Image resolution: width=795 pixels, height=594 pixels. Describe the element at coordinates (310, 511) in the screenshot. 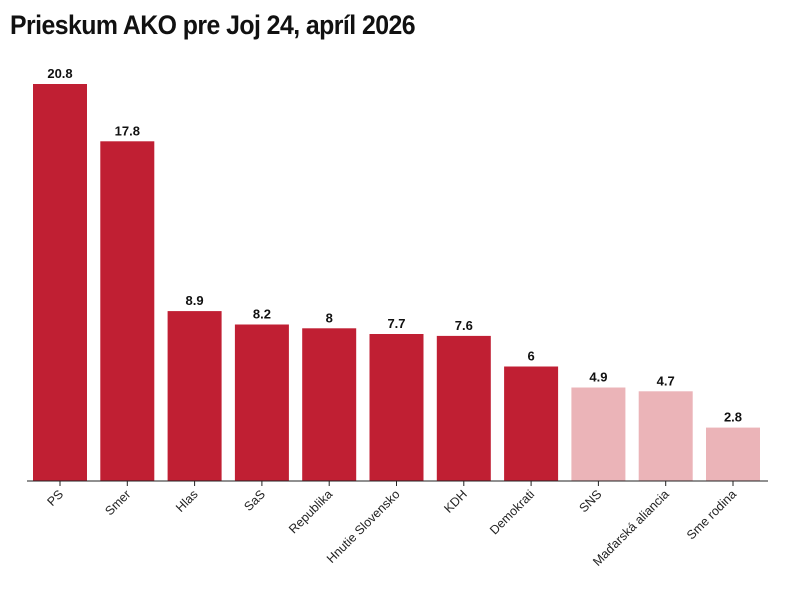

I see `category-label: Republika` at that location.